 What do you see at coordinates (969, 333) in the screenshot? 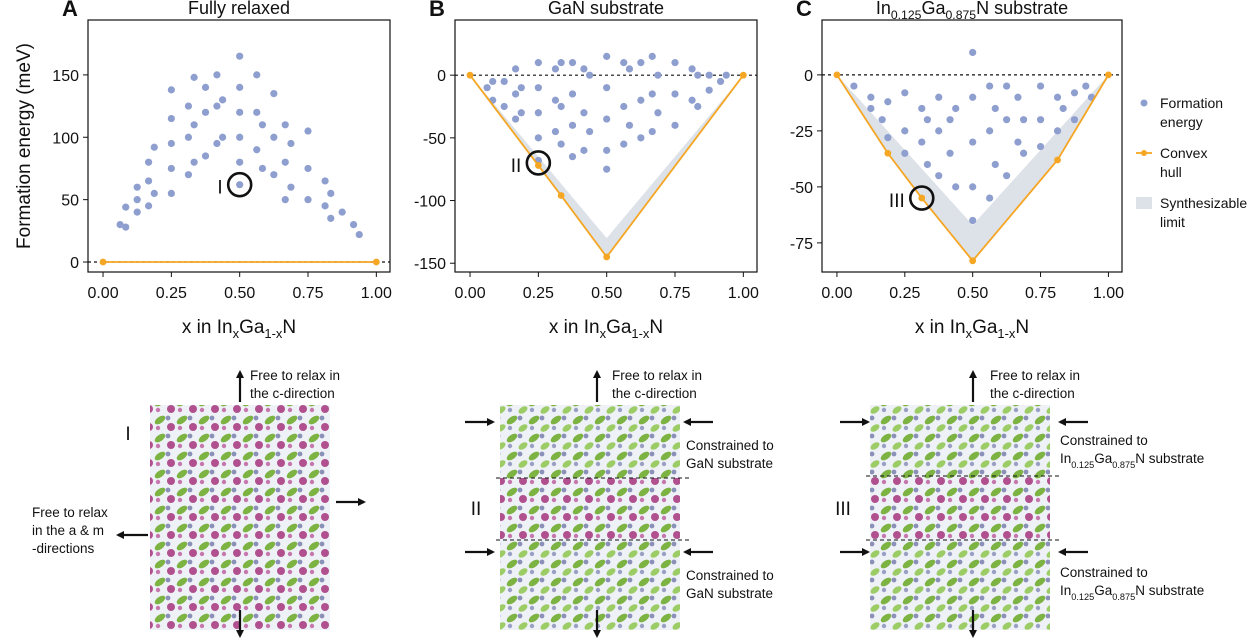
I see `x-axis-label-part: x` at bounding box center [969, 333].